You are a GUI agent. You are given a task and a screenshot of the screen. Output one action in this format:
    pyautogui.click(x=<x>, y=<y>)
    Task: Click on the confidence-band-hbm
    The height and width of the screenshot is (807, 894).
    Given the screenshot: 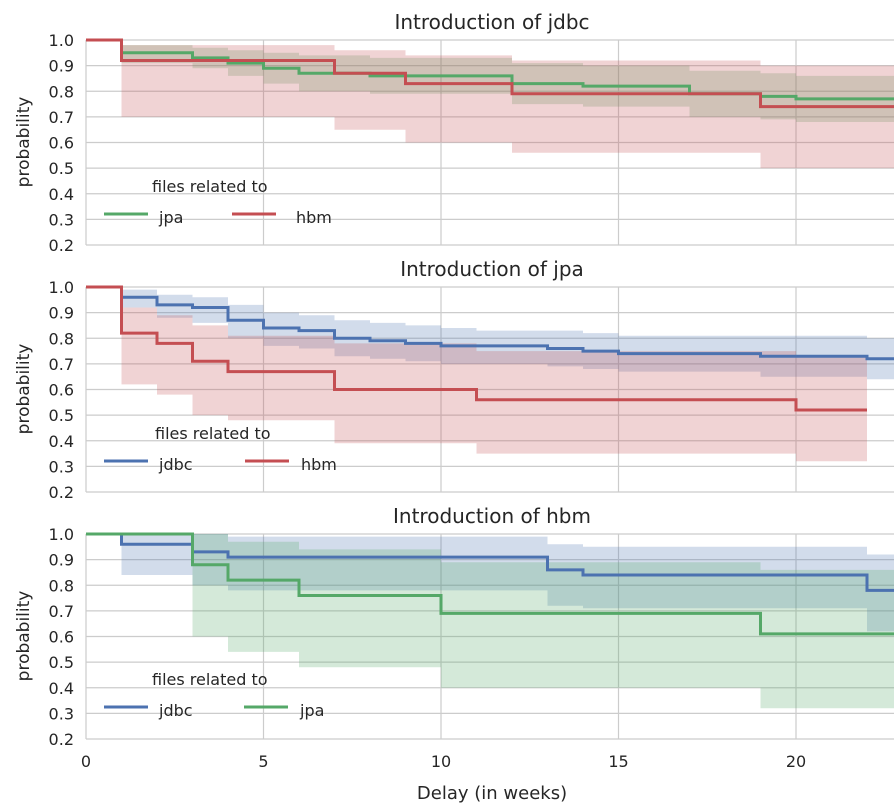 What is the action you would take?
    pyautogui.click(x=490, y=104)
    